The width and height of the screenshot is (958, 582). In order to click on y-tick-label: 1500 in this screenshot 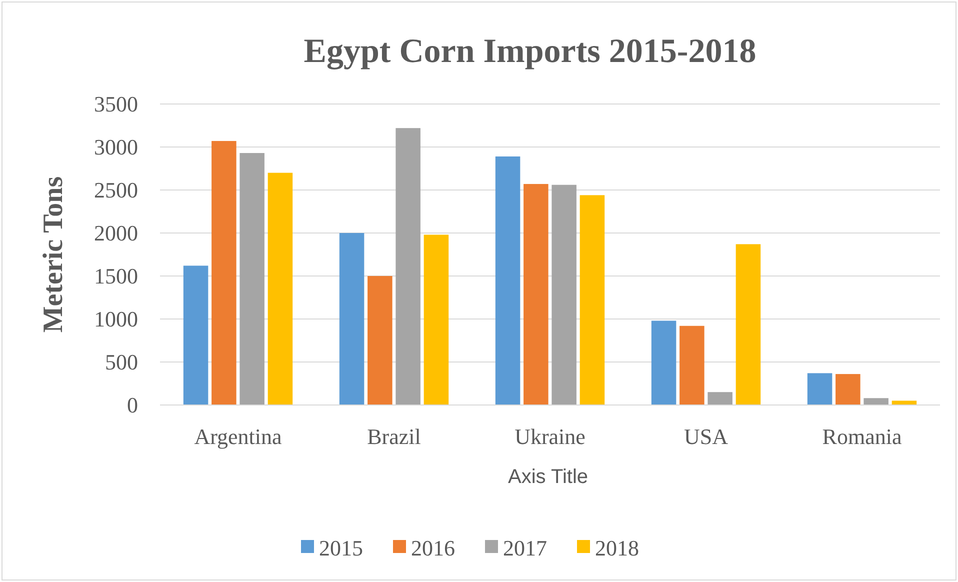, I will do `click(116, 276)`.